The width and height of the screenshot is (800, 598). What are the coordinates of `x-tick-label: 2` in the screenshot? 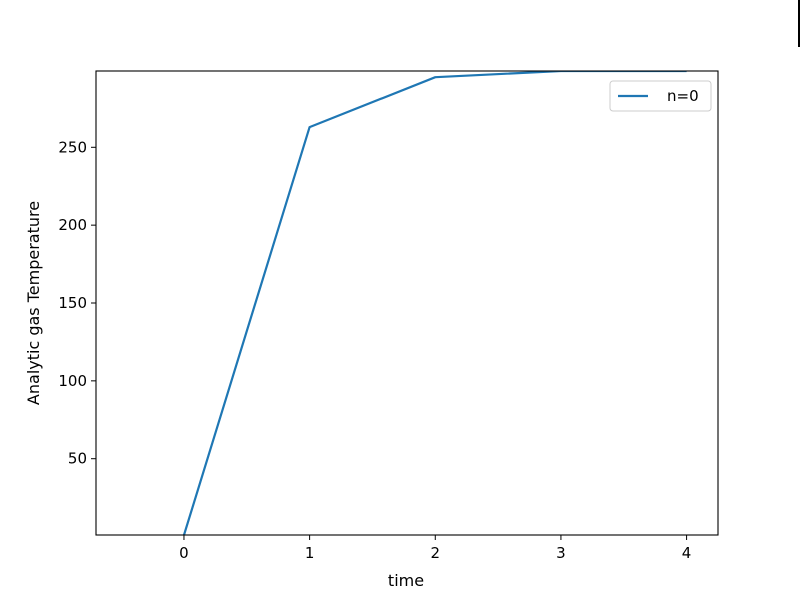 It's located at (435, 553).